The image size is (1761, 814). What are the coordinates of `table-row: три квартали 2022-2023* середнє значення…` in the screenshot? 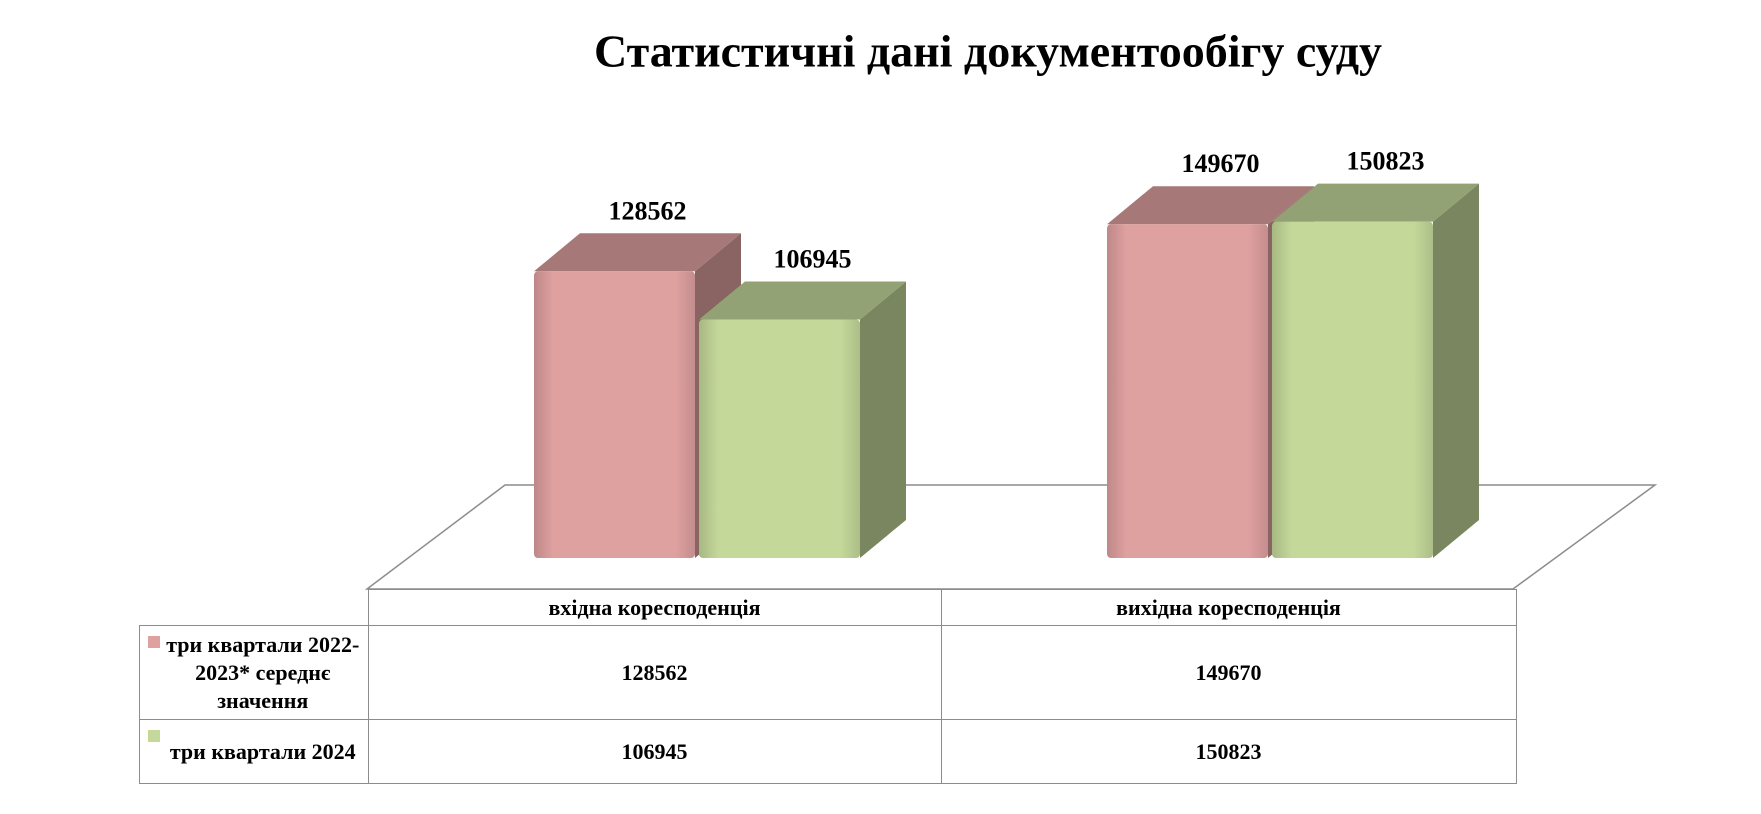 It's located at (828, 672).